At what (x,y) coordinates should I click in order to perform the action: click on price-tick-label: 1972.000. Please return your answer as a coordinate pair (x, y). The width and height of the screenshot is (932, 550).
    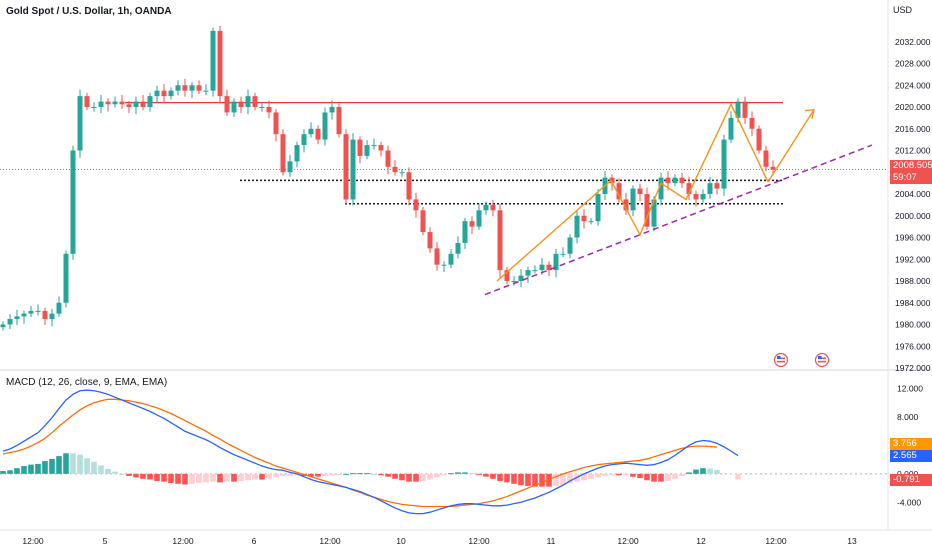
    Looking at the image, I should click on (913, 368).